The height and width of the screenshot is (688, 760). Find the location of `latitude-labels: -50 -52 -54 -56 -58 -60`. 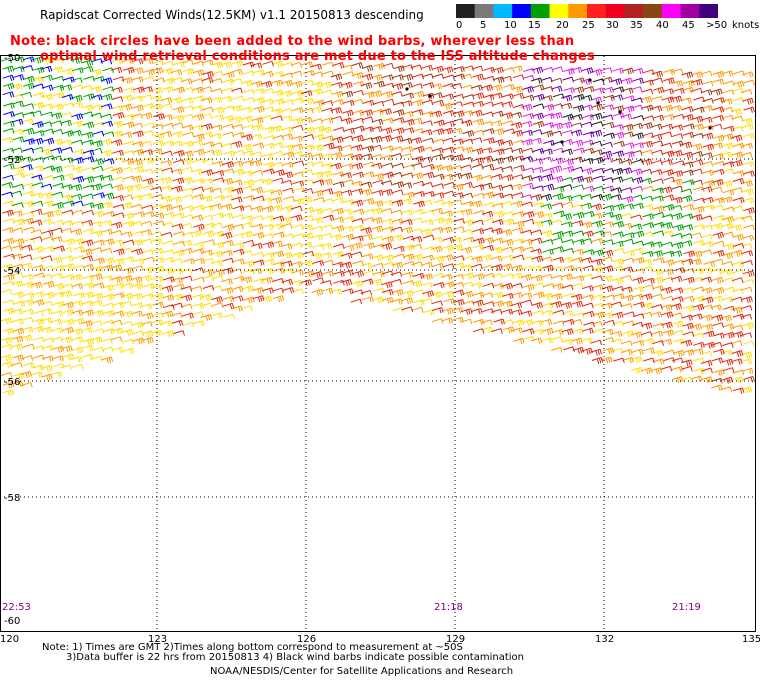

latitude-labels: -50 -52 -54 -56 -58 -60 is located at coordinates (12, 340).